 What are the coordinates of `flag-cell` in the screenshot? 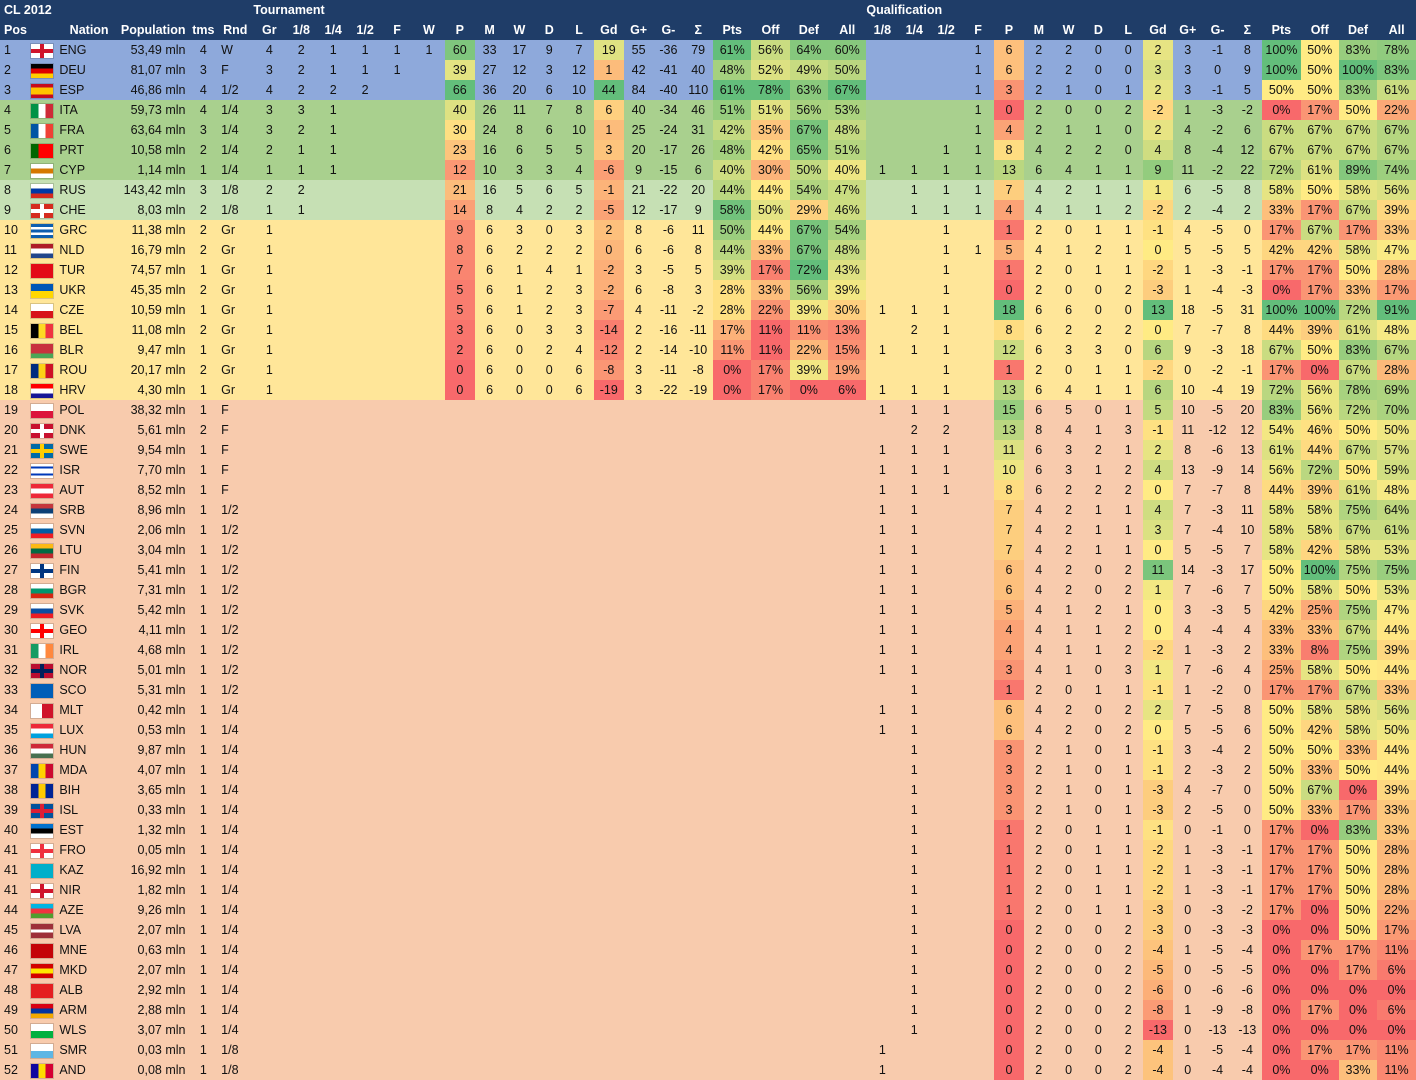 It's located at (42, 690).